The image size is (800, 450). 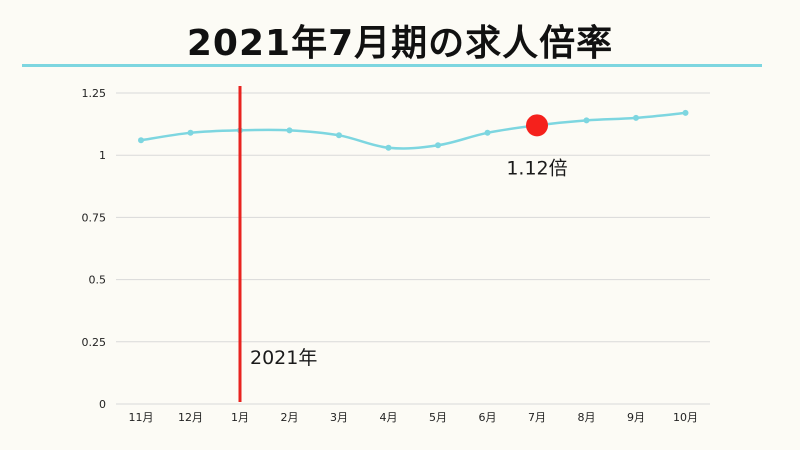 What do you see at coordinates (240, 417) in the screenshot?
I see `x-tick-label: 1月` at bounding box center [240, 417].